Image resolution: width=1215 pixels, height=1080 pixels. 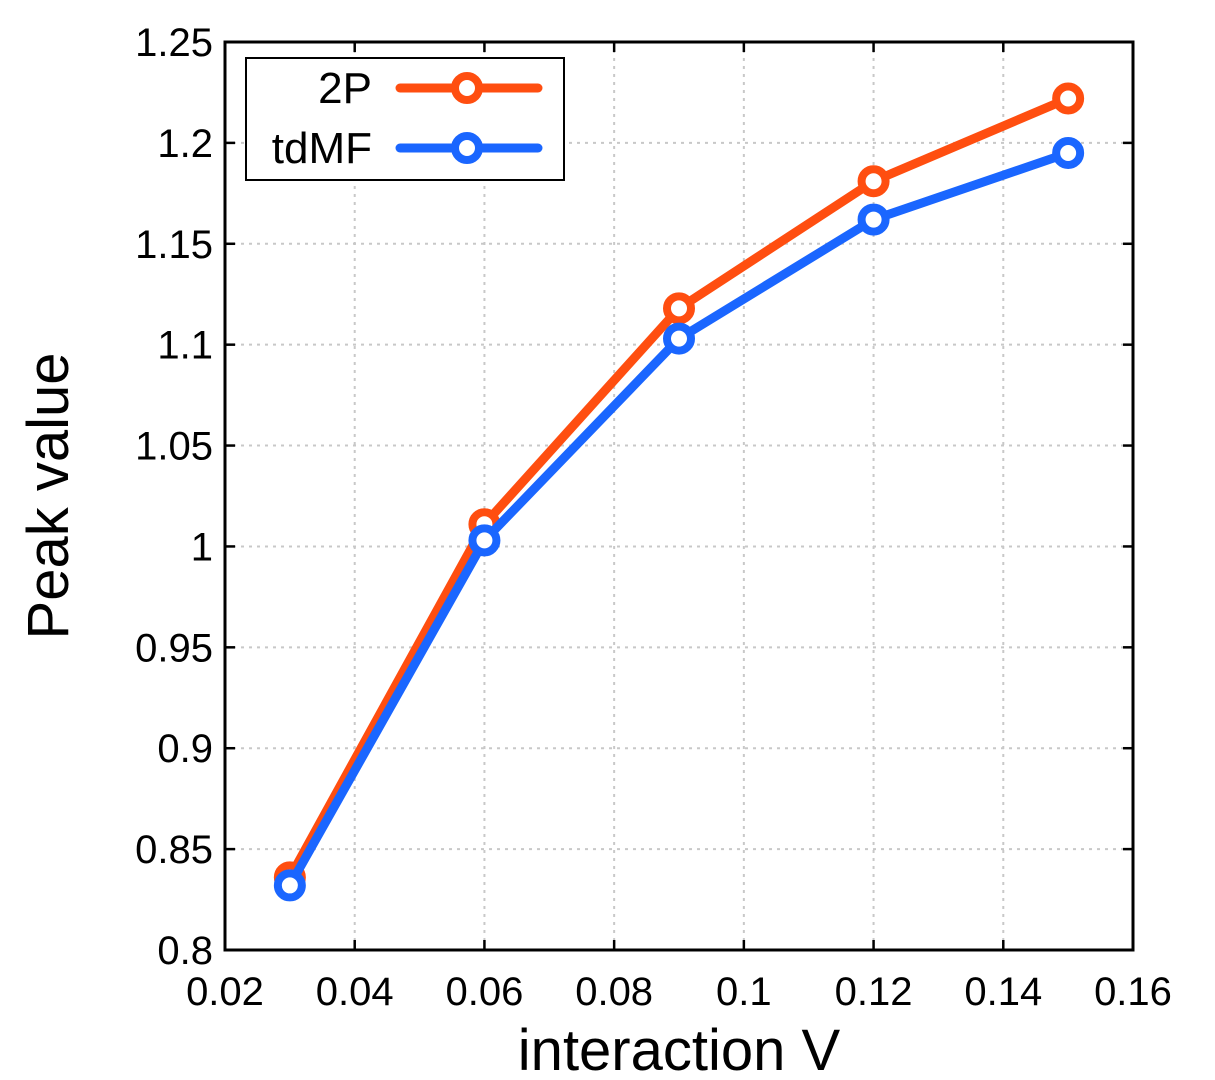 What do you see at coordinates (322, 148) in the screenshot?
I see `legend-label: tdMF` at bounding box center [322, 148].